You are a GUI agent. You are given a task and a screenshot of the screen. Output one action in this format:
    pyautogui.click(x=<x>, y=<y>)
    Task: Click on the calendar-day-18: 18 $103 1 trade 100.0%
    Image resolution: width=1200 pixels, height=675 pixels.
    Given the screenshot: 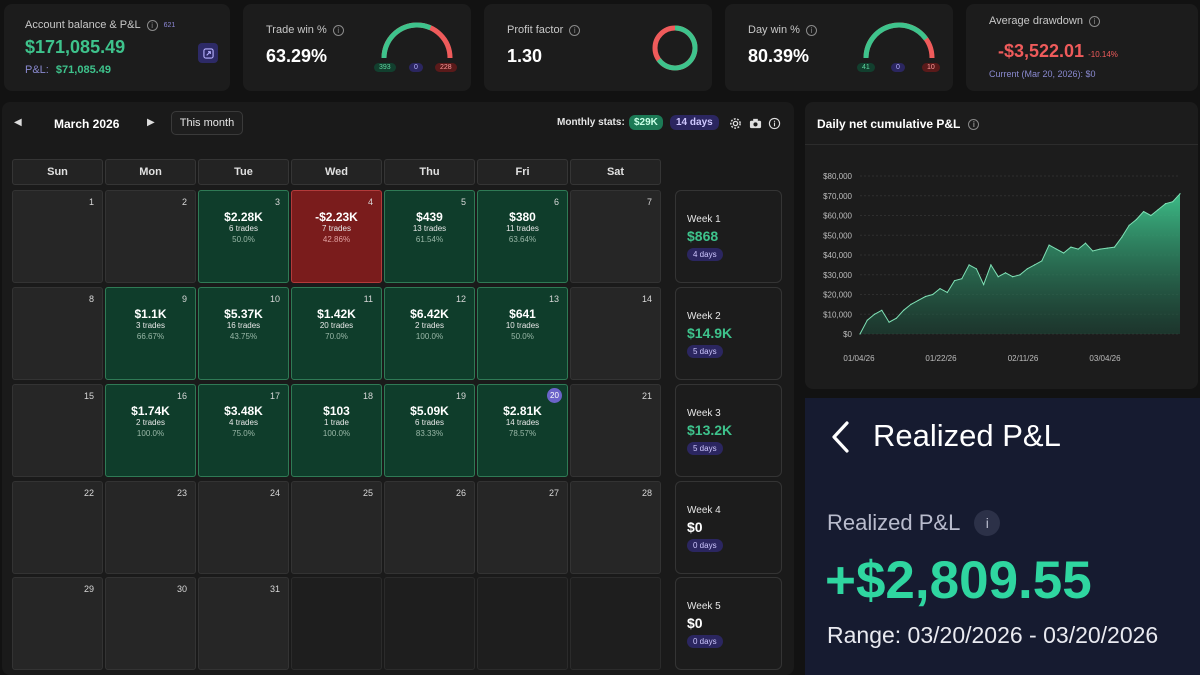 What is the action you would take?
    pyautogui.click(x=336, y=430)
    